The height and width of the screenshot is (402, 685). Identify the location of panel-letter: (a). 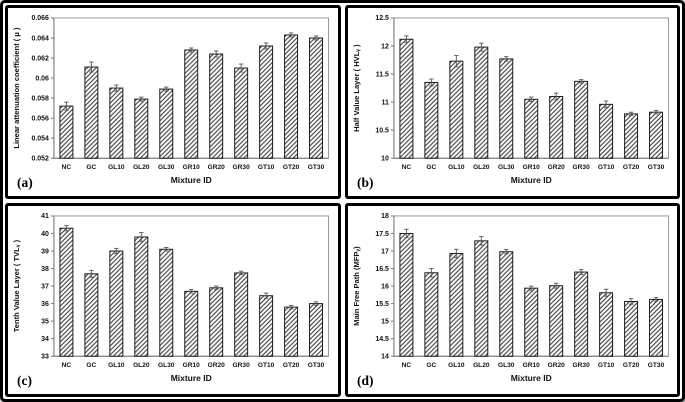
(25, 182).